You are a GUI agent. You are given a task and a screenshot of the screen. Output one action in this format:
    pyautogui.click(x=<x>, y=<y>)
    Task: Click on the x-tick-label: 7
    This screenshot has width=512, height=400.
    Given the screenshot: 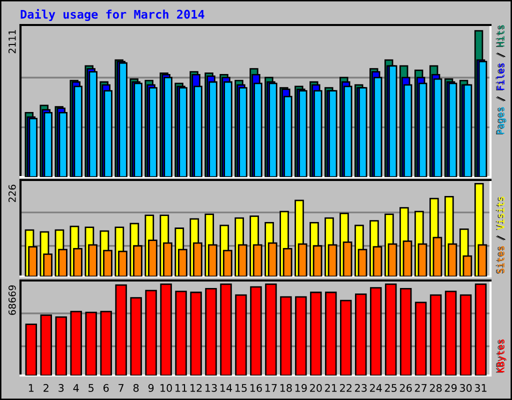 What is the action you would take?
    pyautogui.click(x=121, y=388)
    